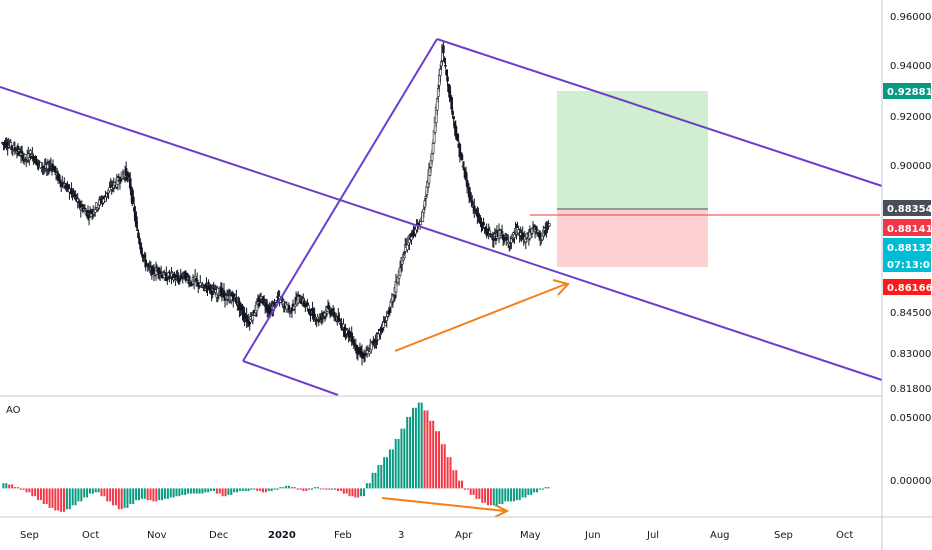 The image size is (932, 550). What do you see at coordinates (592, 535) in the screenshot?
I see `time-tick: Jun` at bounding box center [592, 535].